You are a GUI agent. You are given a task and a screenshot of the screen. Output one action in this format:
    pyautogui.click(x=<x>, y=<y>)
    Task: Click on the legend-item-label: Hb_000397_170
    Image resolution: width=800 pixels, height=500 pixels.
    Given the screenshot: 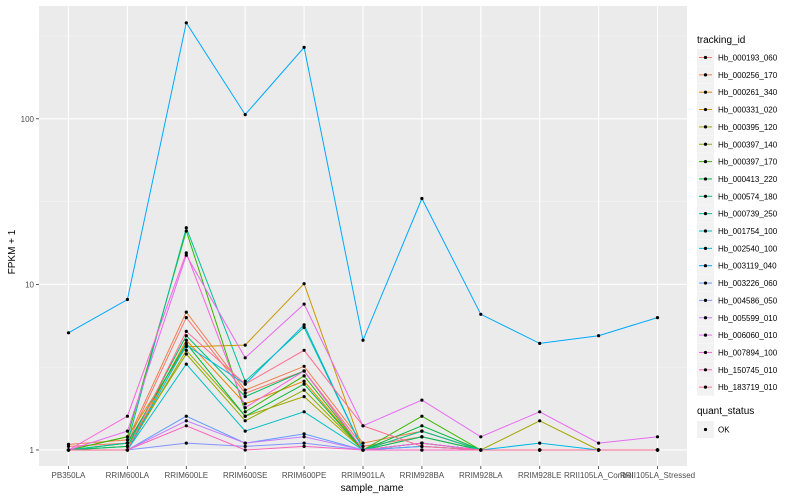 What is the action you would take?
    pyautogui.click(x=748, y=162)
    